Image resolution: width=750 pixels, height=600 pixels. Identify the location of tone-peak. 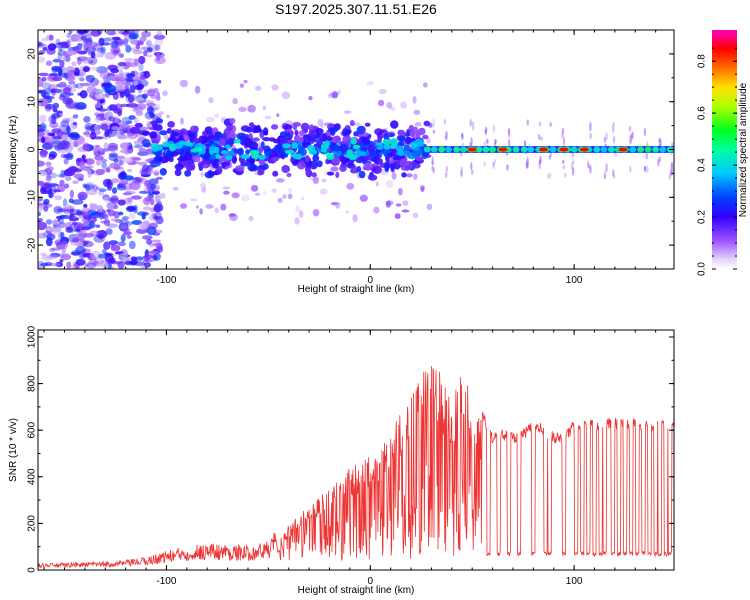
(584, 149).